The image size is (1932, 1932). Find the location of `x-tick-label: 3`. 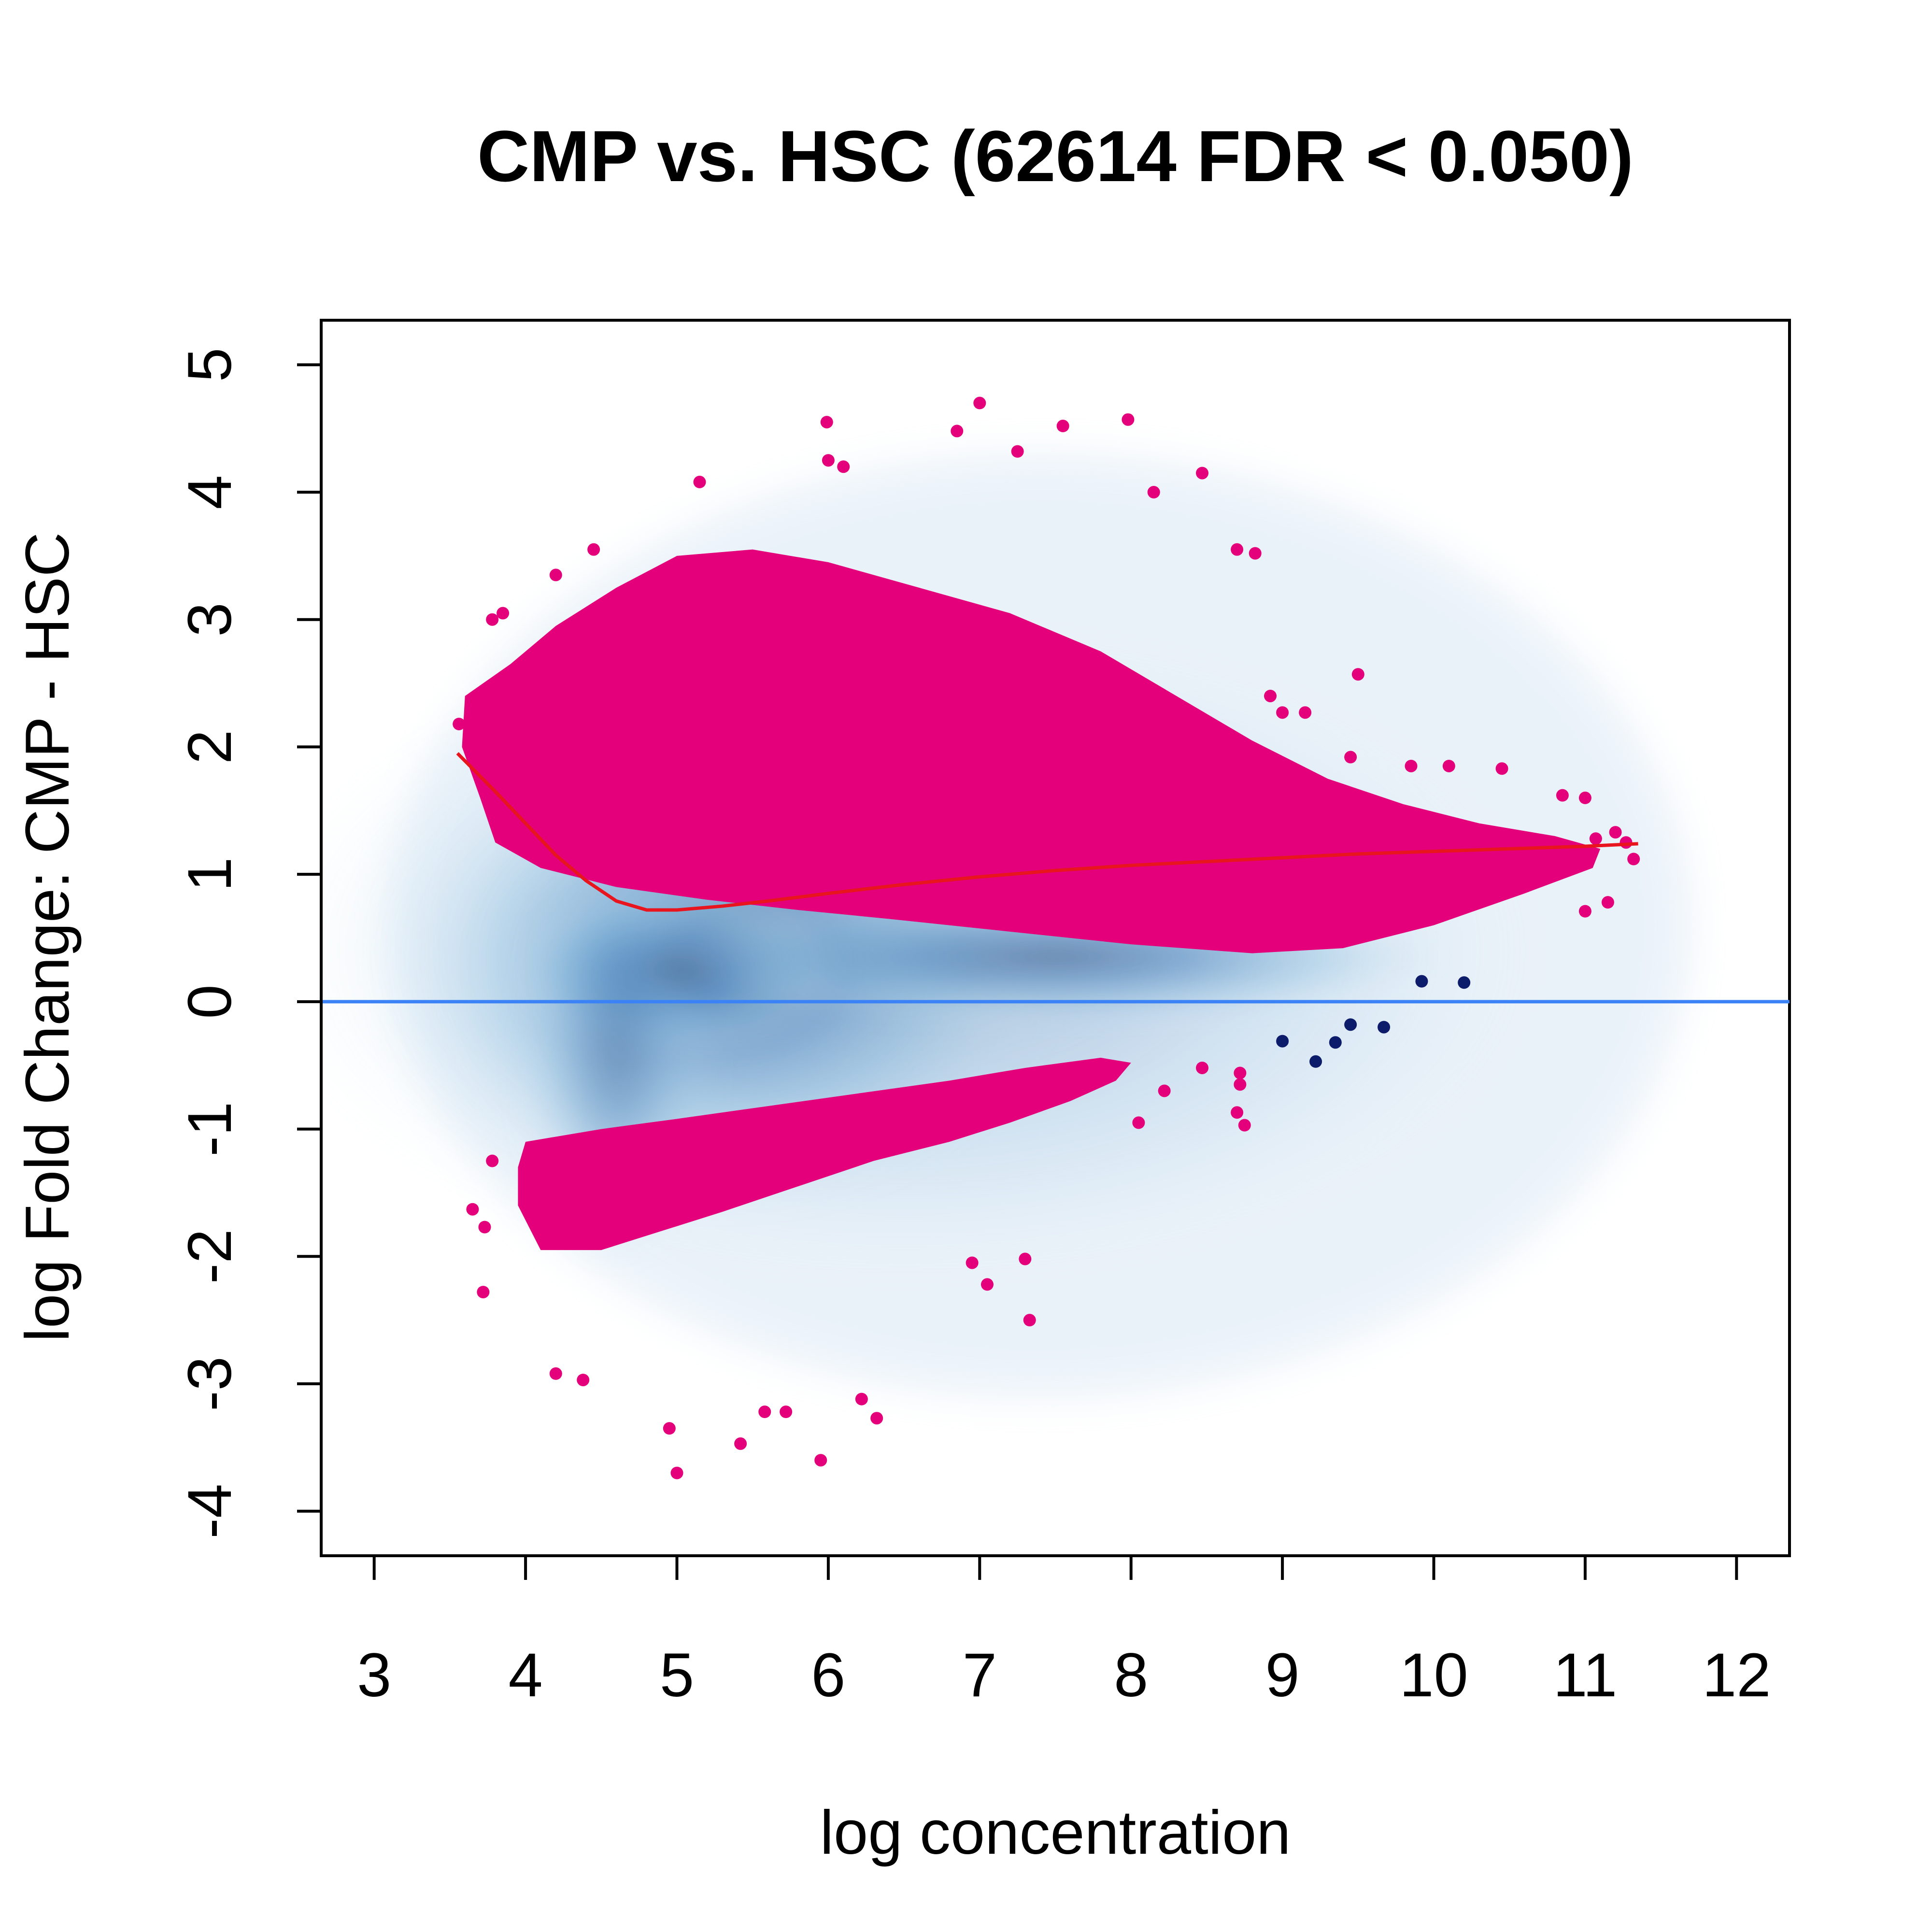

x-tick-label: 3 is located at coordinates (374, 1675).